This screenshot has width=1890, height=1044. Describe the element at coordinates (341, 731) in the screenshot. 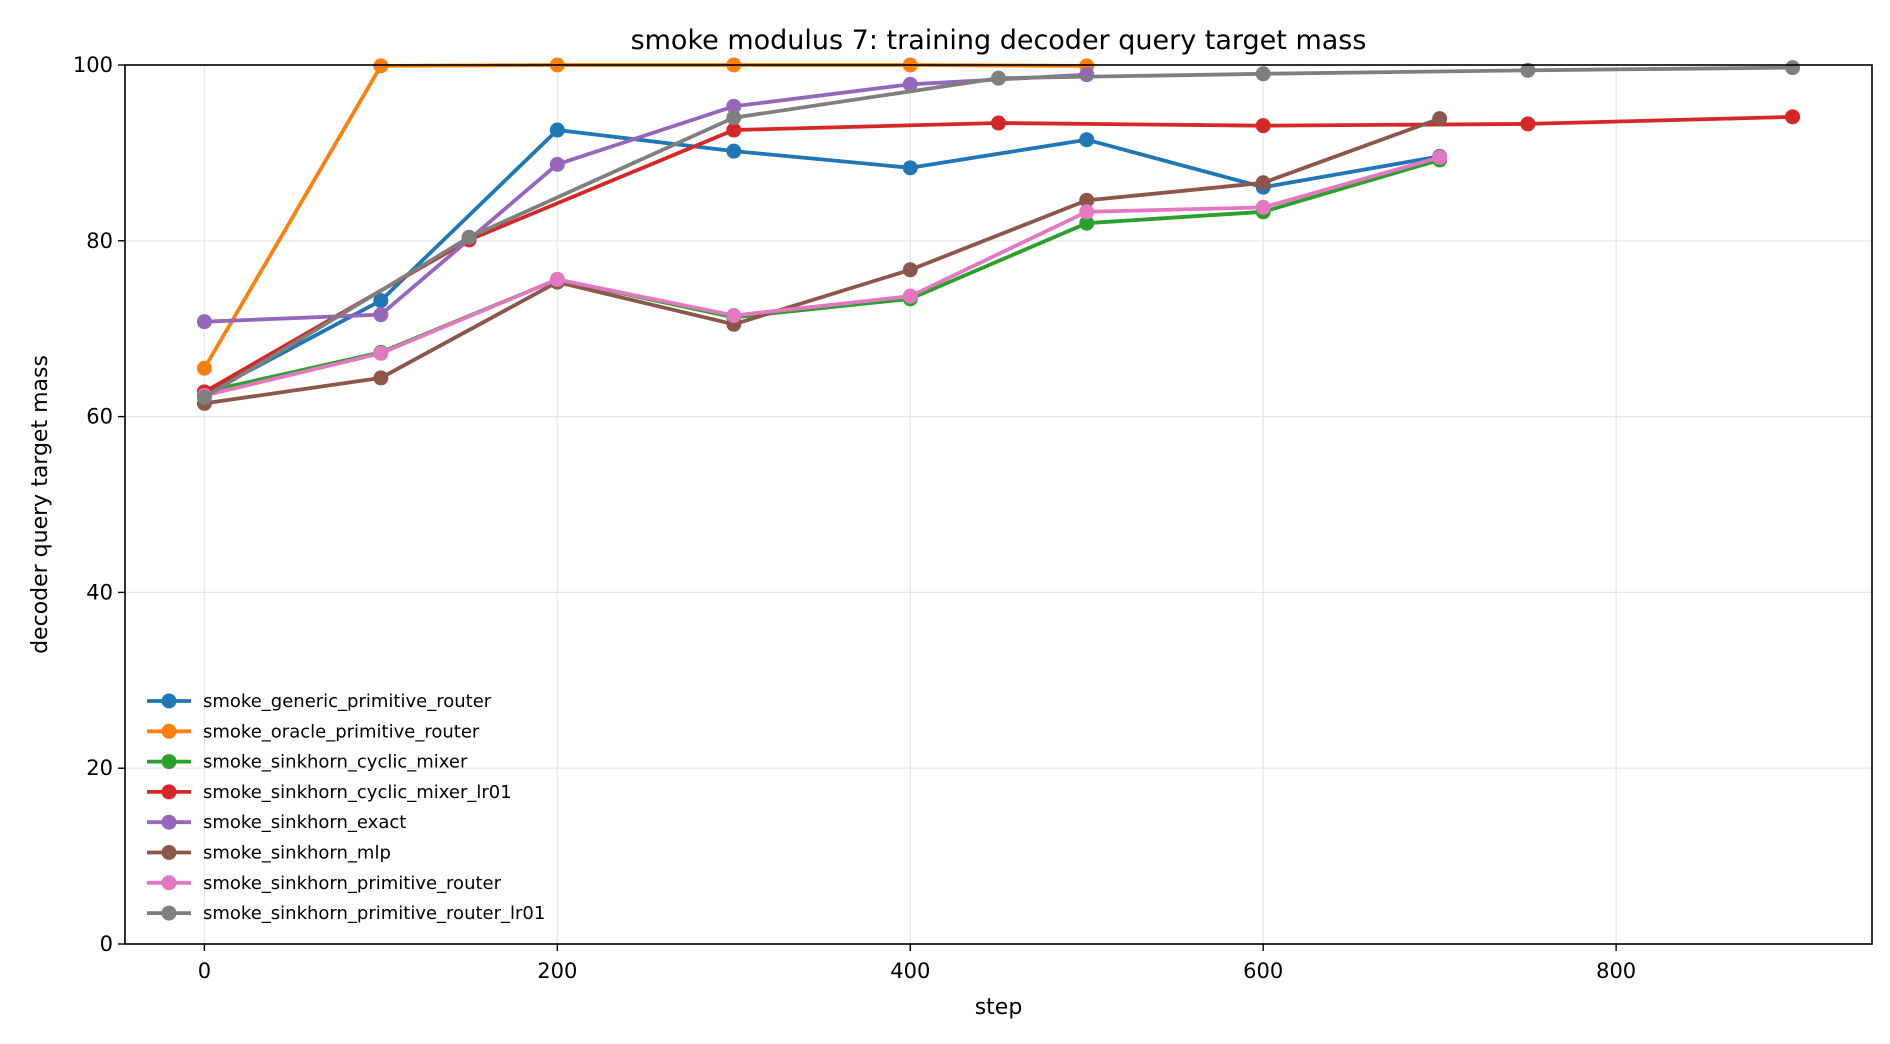

I see `legend-label: smoke_oracle_primitive_router` at that location.